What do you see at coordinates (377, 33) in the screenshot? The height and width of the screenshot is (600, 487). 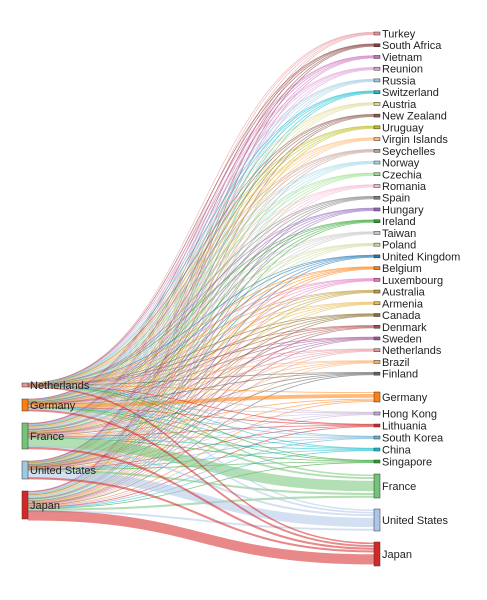 I see `target-node-turkey` at bounding box center [377, 33].